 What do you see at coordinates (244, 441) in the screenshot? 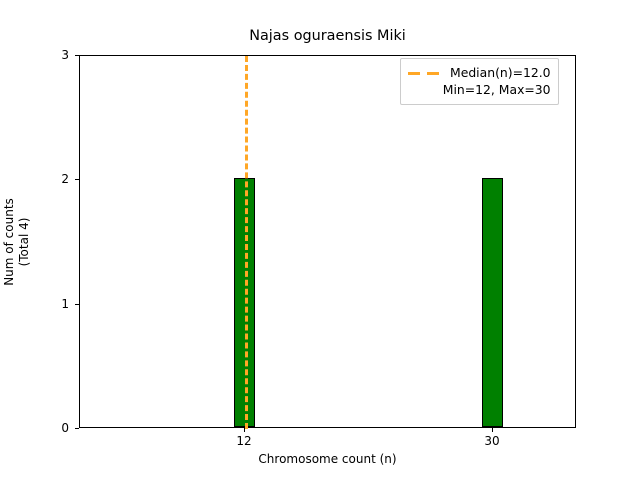
I see `x-tick-label-12: 12` at bounding box center [244, 441].